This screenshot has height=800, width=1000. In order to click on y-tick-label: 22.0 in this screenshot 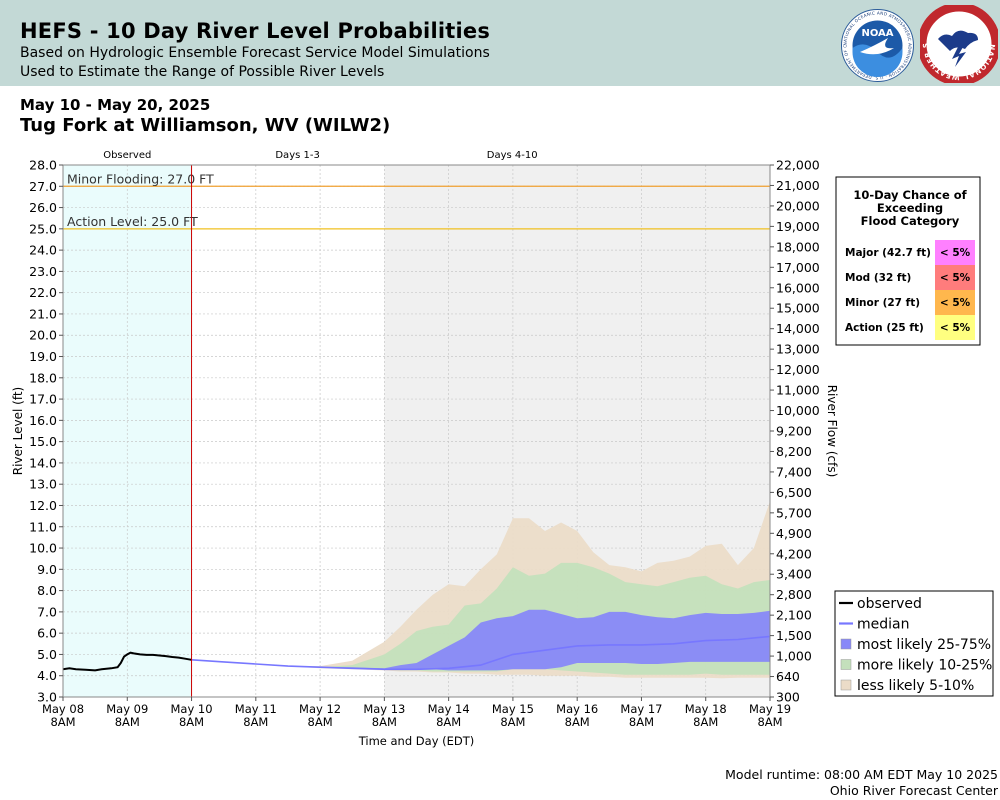, I will do `click(43, 292)`.